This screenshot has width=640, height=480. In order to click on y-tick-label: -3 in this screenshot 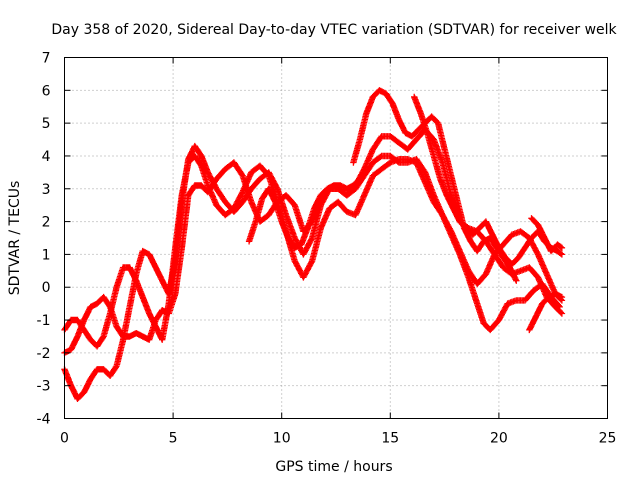, I will do `click(44, 387)`.